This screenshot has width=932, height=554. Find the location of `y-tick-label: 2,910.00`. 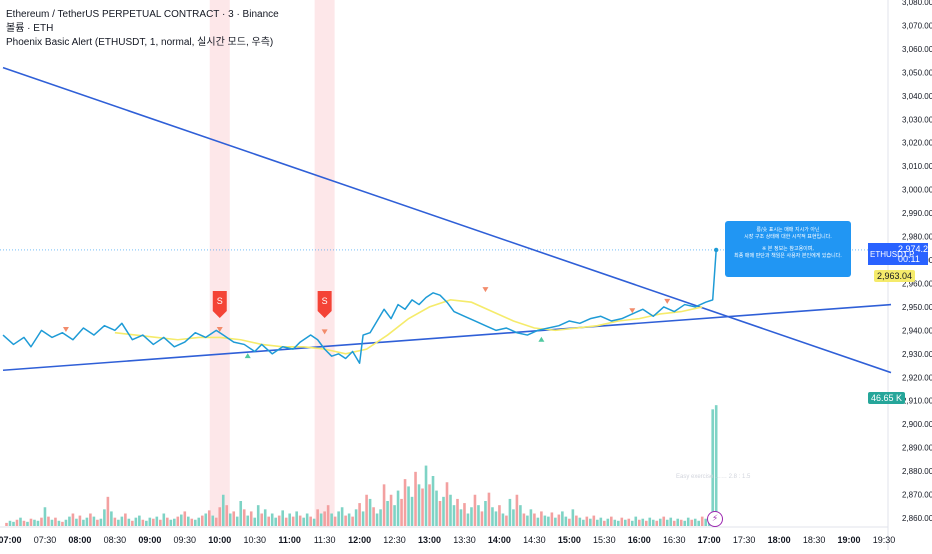

y-tick-label: 2,910.00 is located at coordinates (917, 401).